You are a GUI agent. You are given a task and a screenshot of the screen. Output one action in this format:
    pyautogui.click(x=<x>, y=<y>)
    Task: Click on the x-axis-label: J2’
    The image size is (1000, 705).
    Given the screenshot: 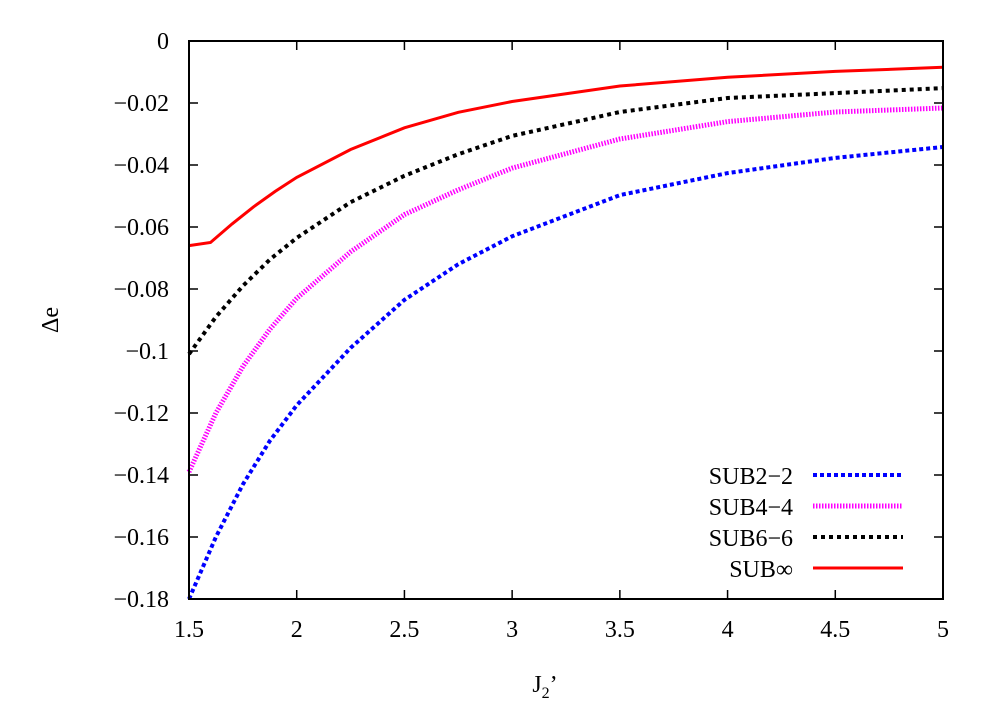 What is the action you would take?
    pyautogui.click(x=544, y=686)
    